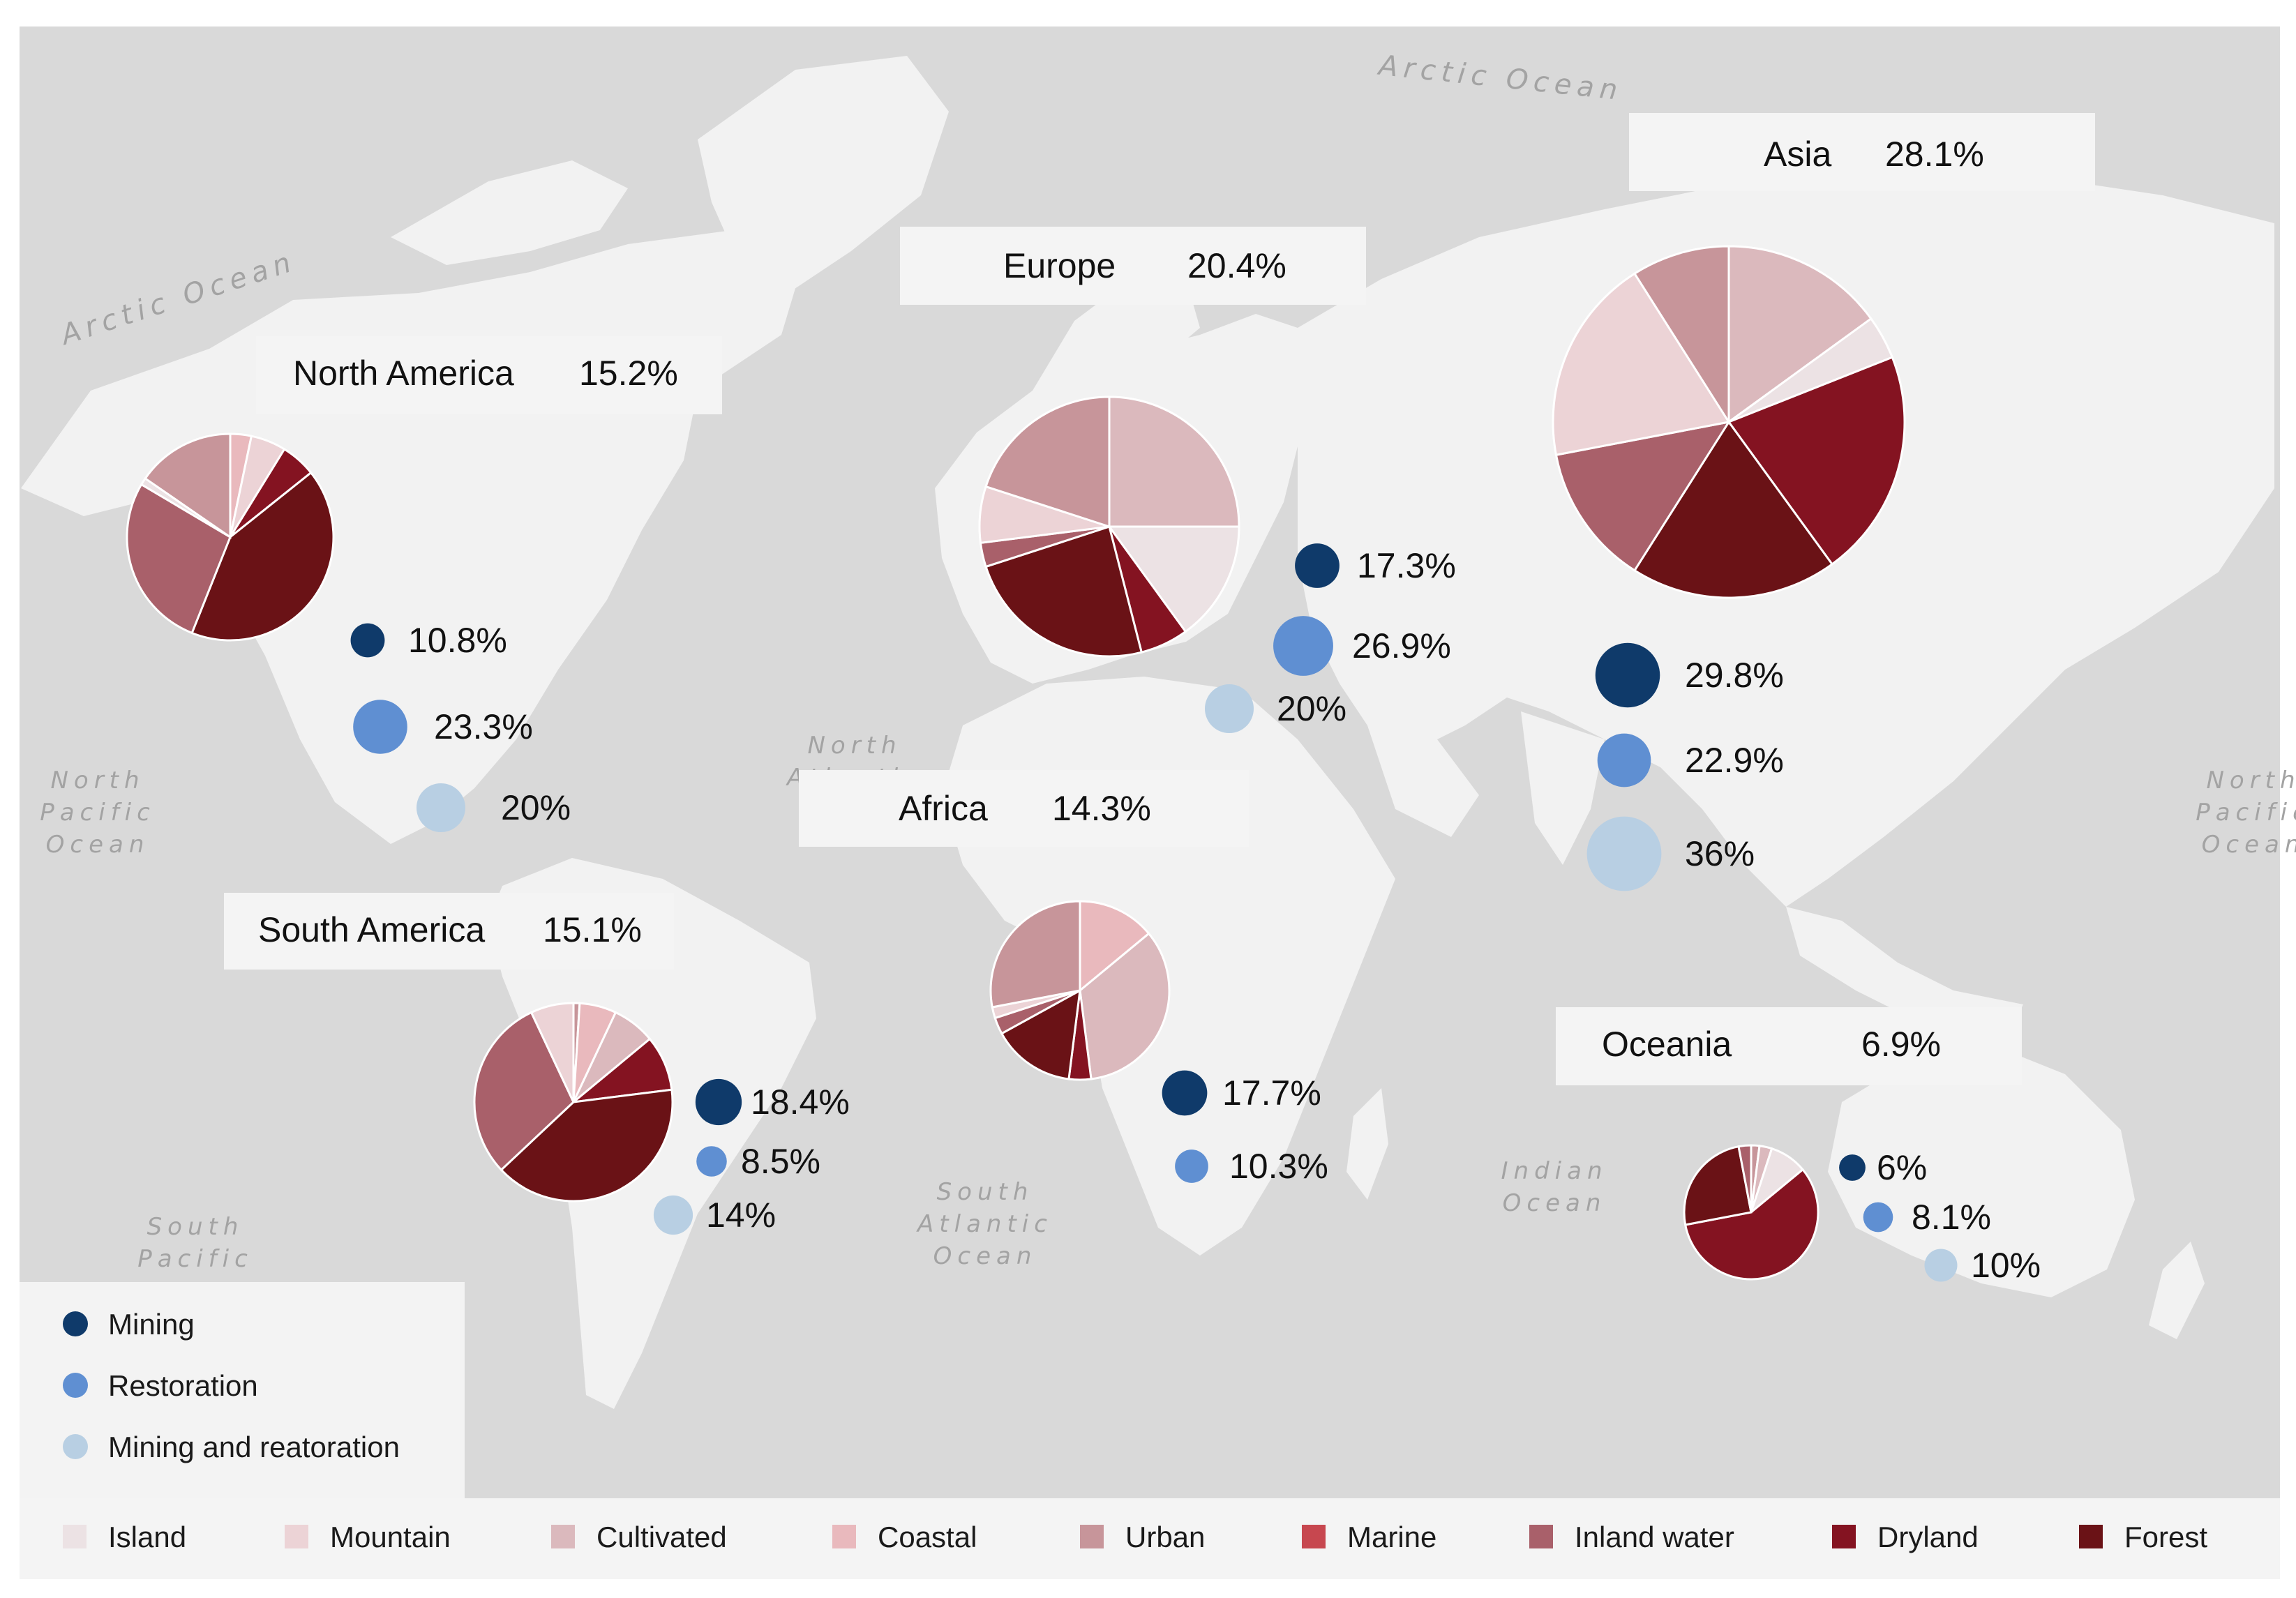 This screenshot has width=2296, height=1598. What do you see at coordinates (1720, 853) in the screenshot?
I see `bubble-label: 36%` at bounding box center [1720, 853].